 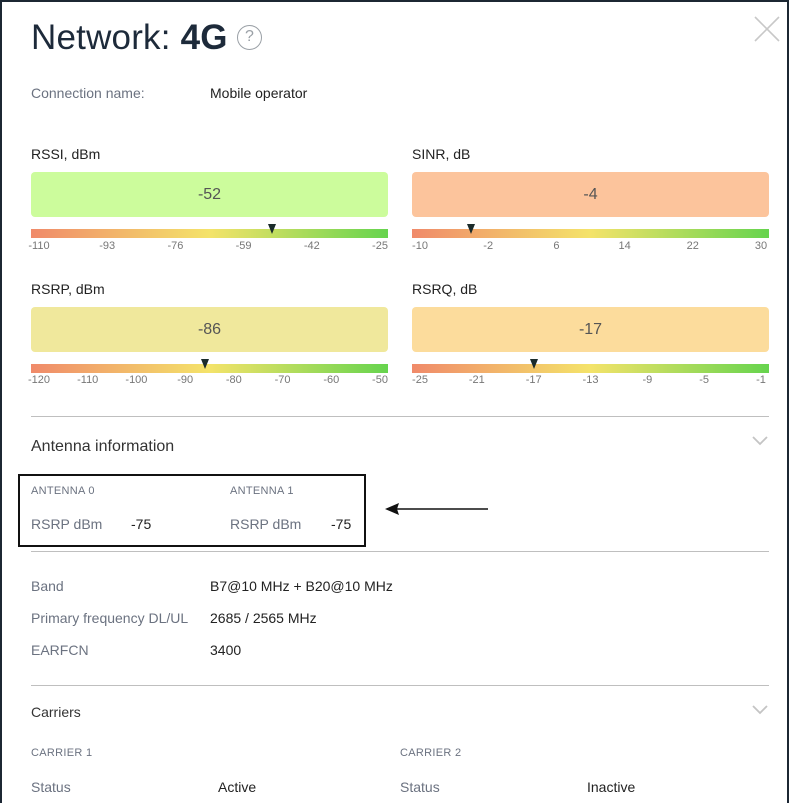 I want to click on connection-name-value: Mobile operator, so click(x=259, y=93).